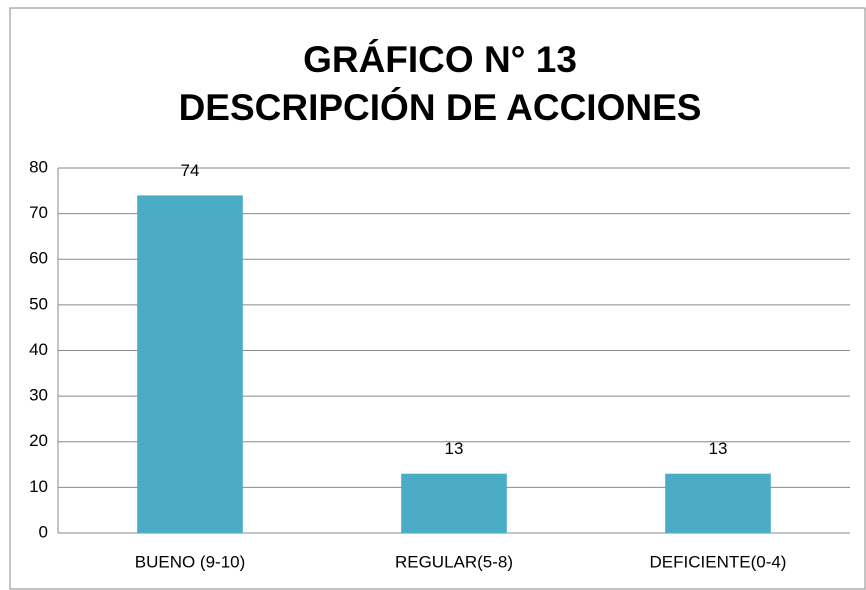  What do you see at coordinates (38, 303) in the screenshot?
I see `y-tick-label: 50` at bounding box center [38, 303].